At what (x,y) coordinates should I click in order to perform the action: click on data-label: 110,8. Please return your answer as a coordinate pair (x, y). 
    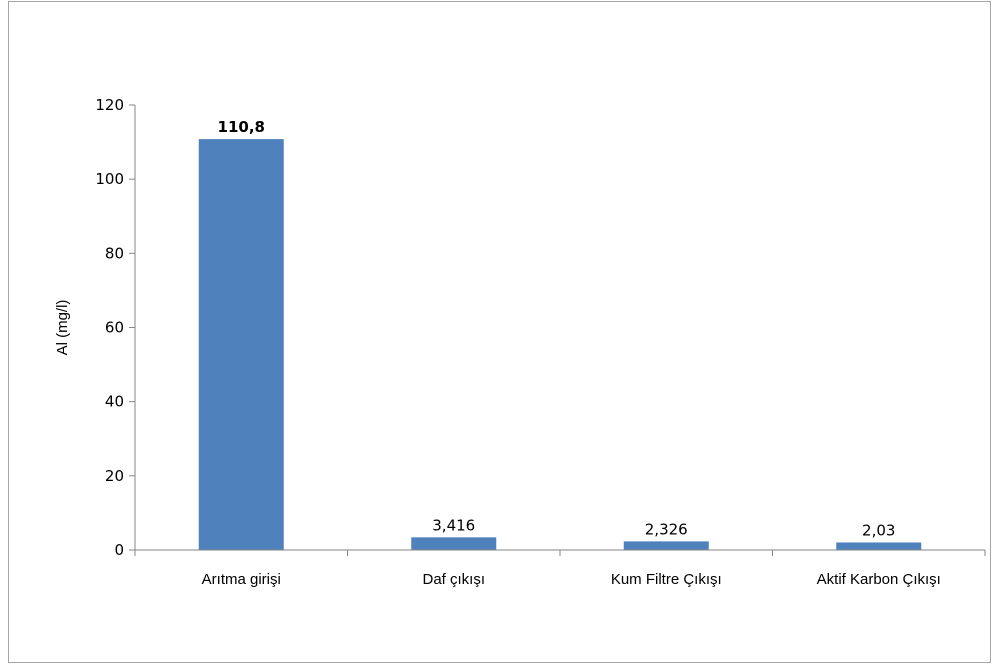
    Looking at the image, I should click on (241, 127).